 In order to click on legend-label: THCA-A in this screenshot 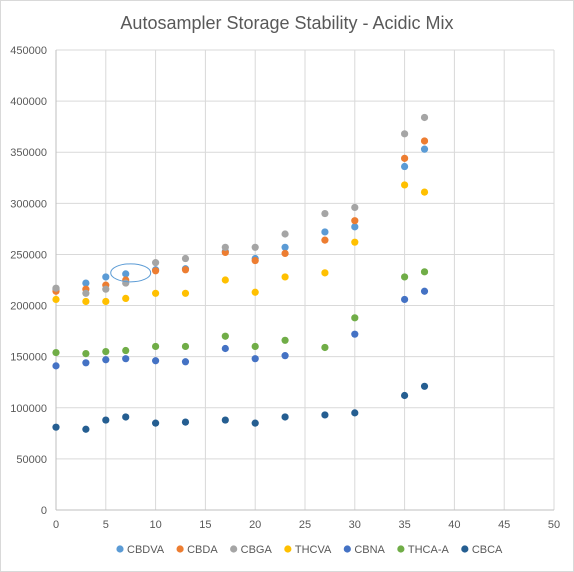, I will do `click(429, 550)`.